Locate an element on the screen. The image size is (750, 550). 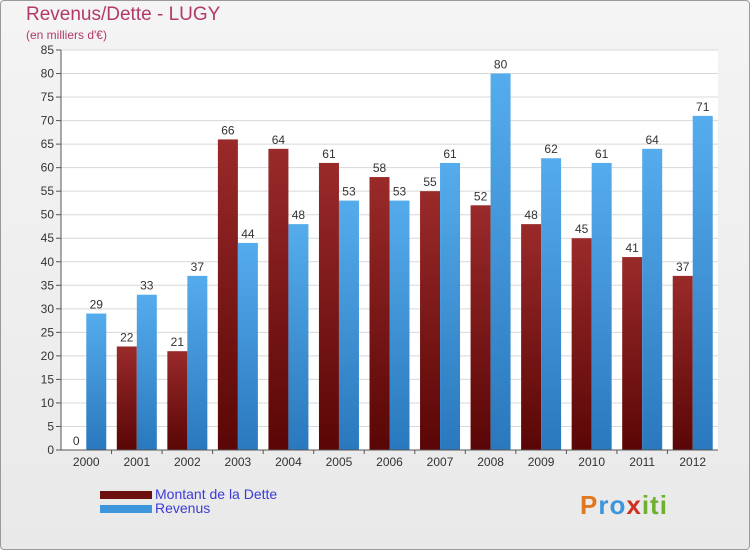
data-label-debt: 52 is located at coordinates (481, 196).